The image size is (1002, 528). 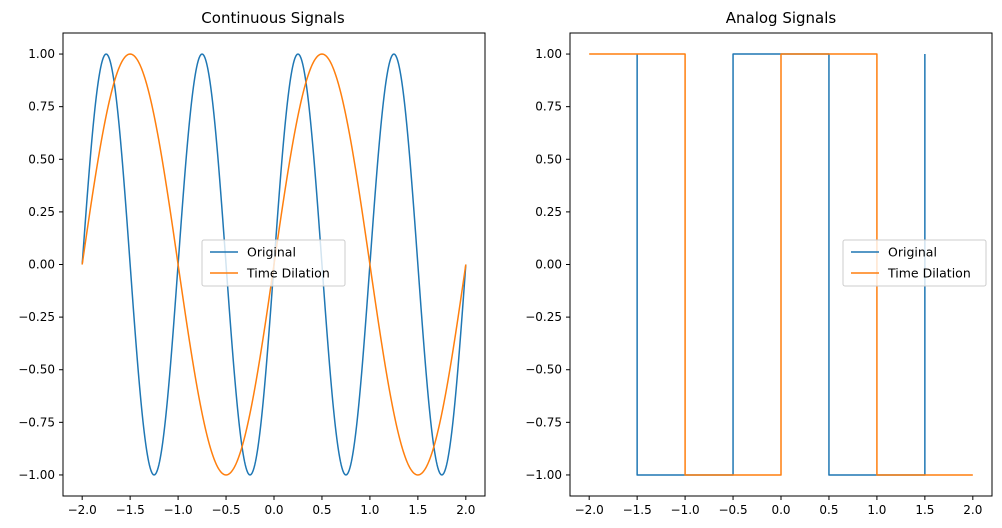 I want to click on chart-title: Continuous Signals, so click(x=273, y=18).